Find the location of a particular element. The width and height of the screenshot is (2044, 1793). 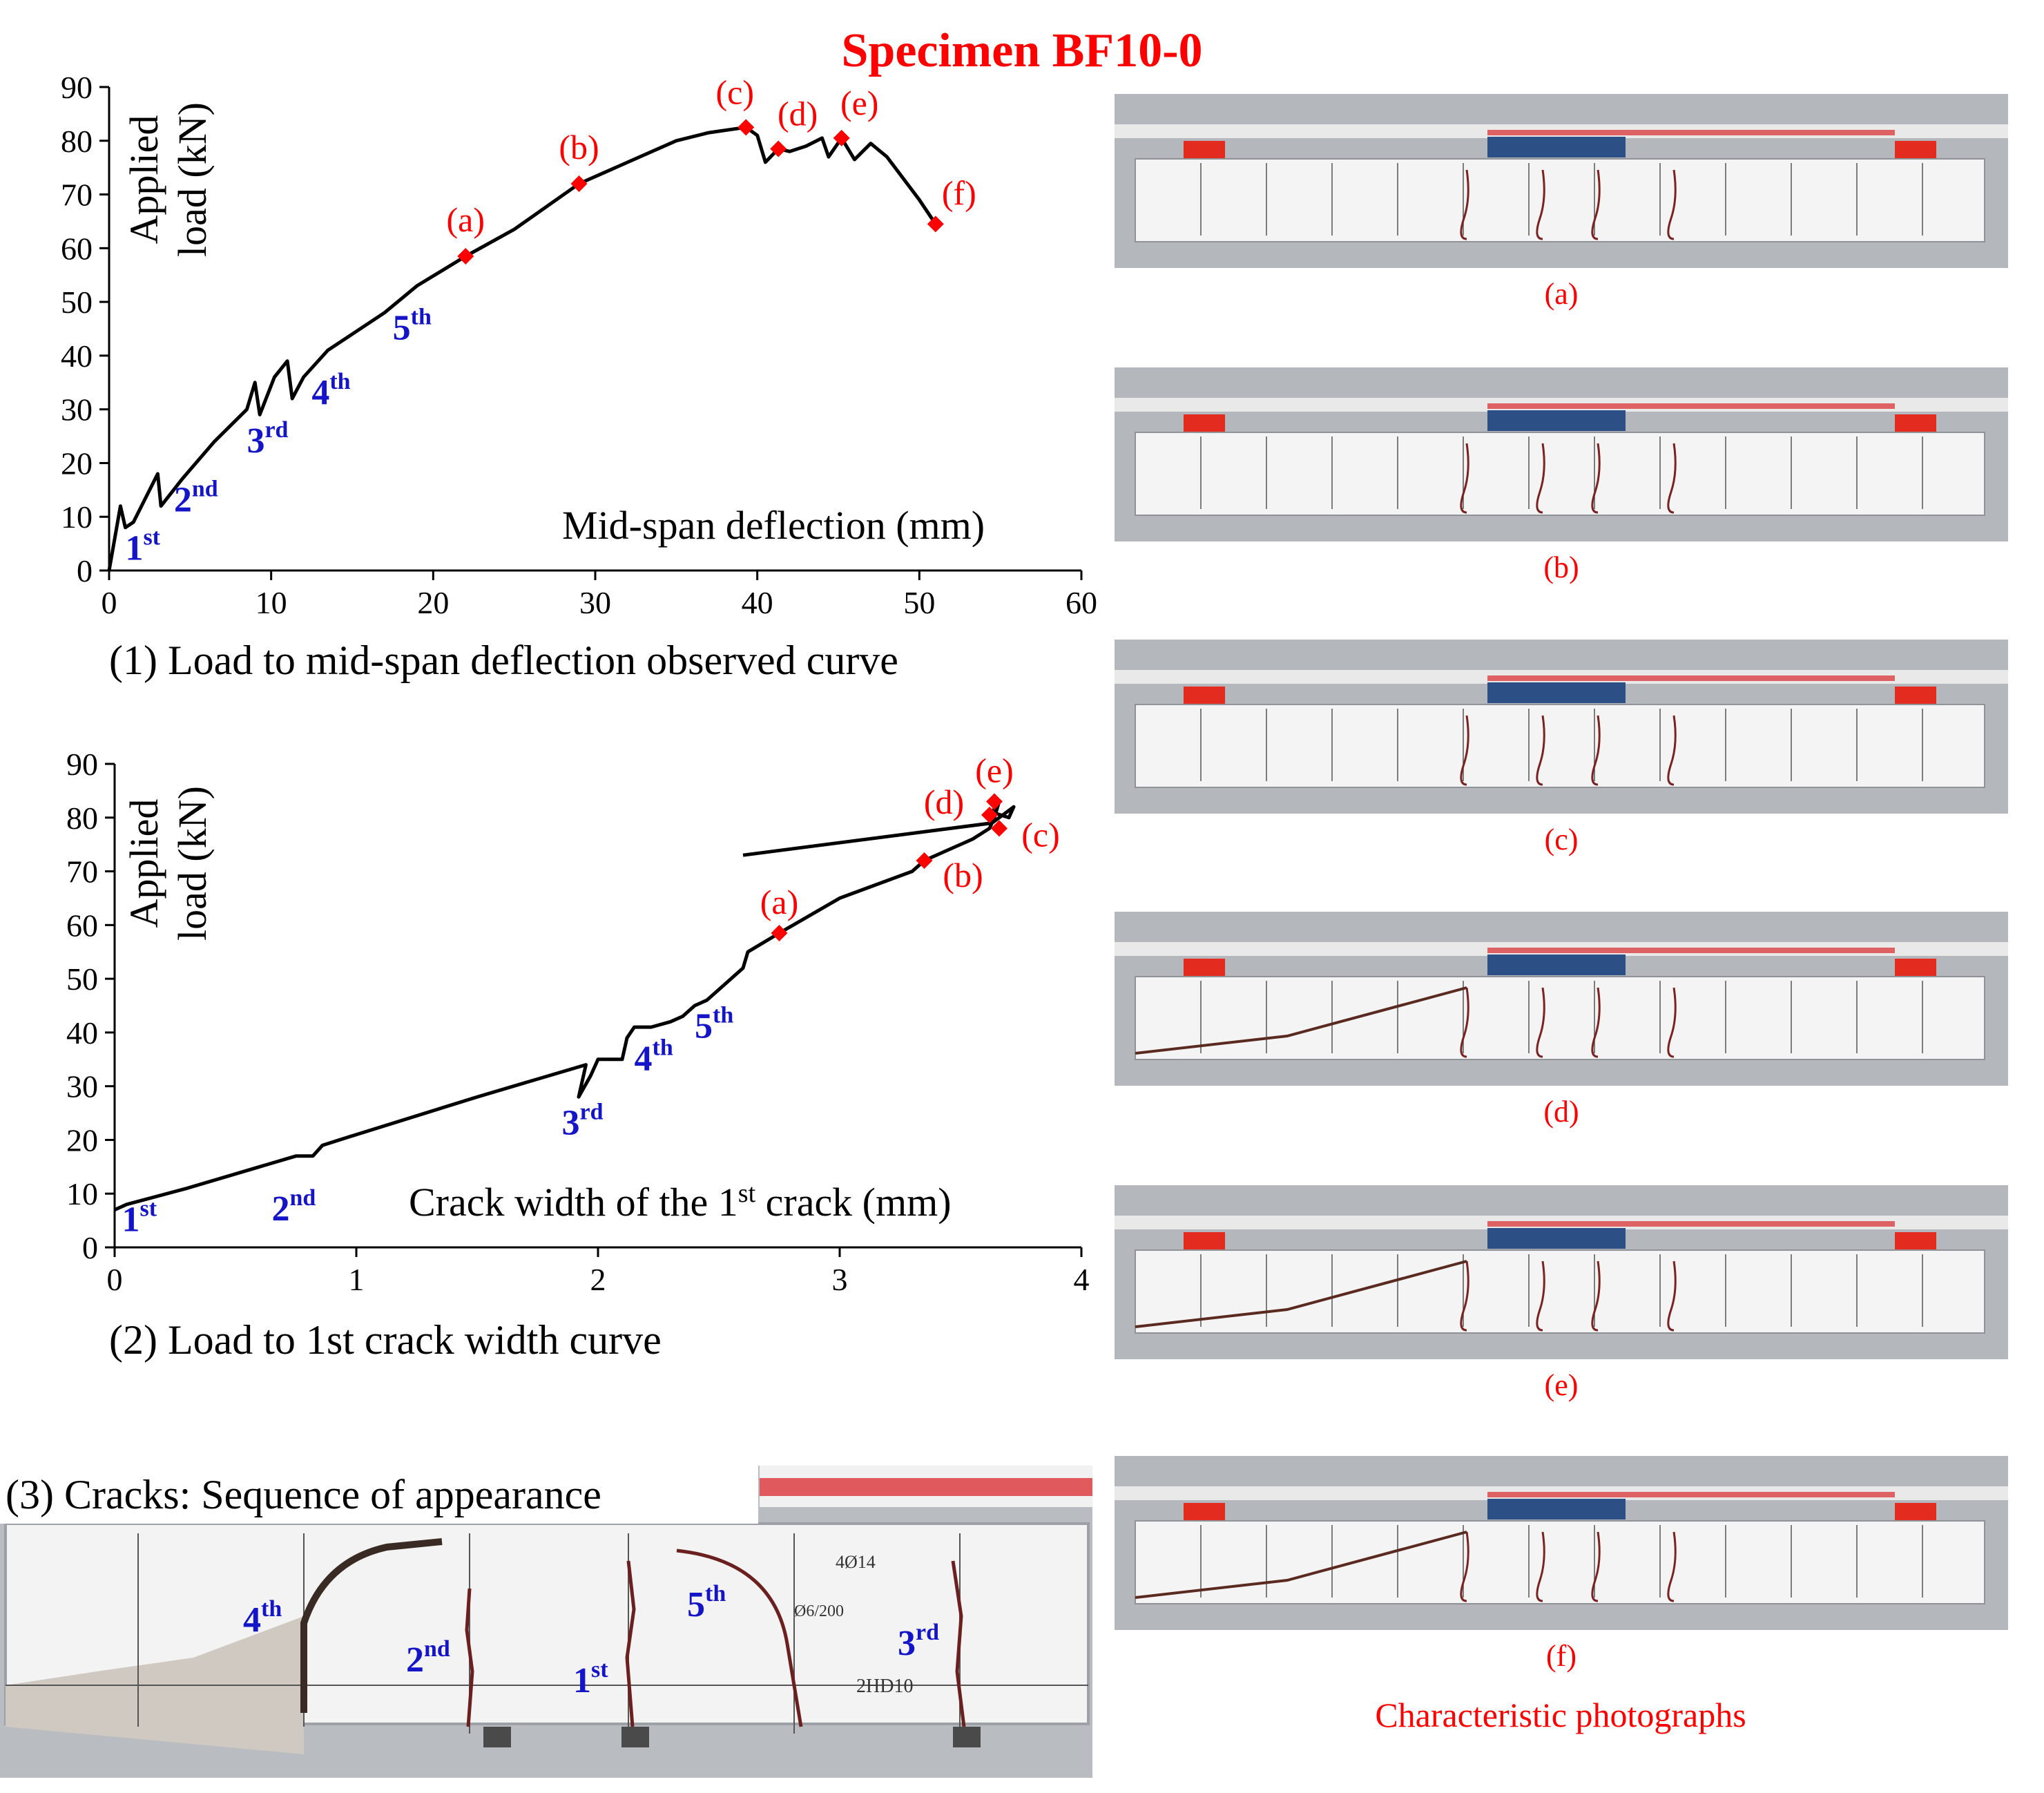

chart1-marker-f is located at coordinates (935, 224).